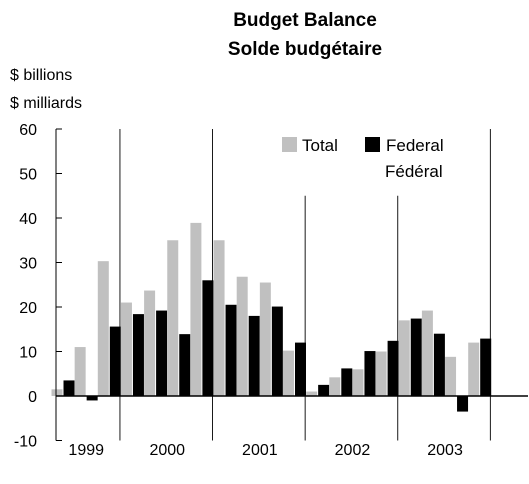 This screenshot has height=484, width=529. What do you see at coordinates (363, 158) in the screenshot?
I see `legend: Total Federal Fédéral` at bounding box center [363, 158].